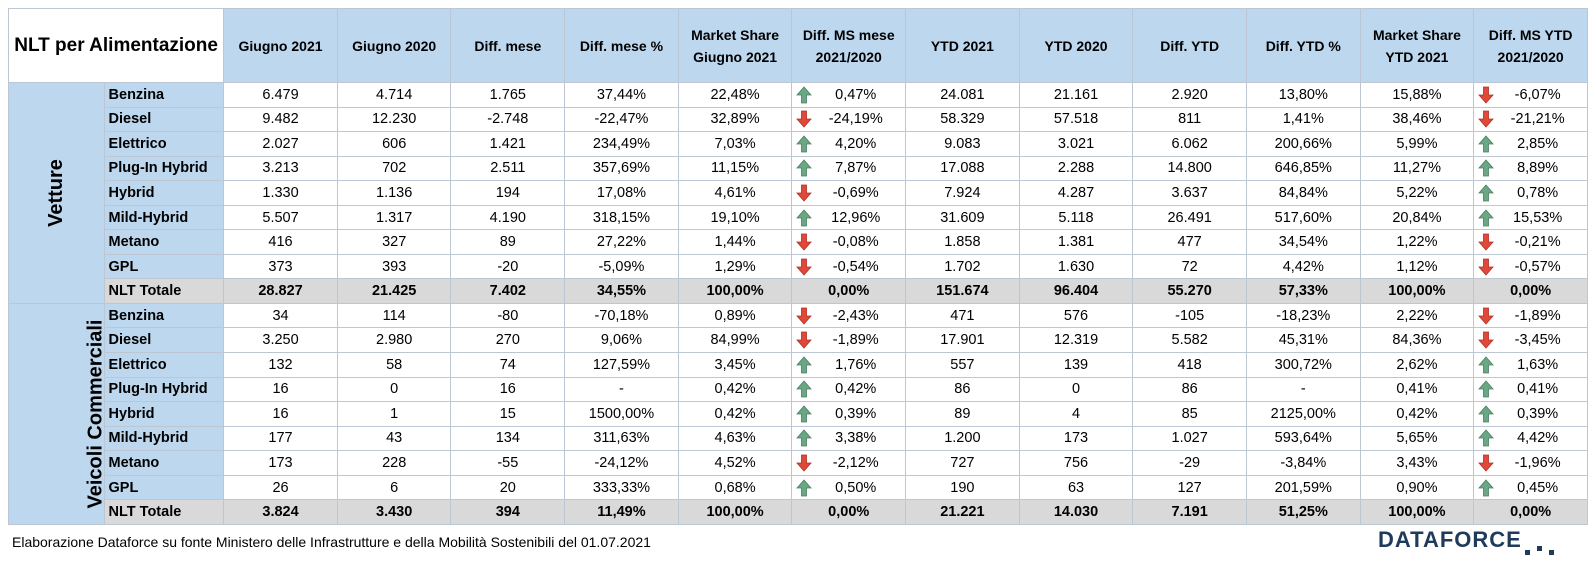 The image size is (1596, 571). What do you see at coordinates (280, 291) in the screenshot?
I see `cell-giu21: 28.827` at bounding box center [280, 291].